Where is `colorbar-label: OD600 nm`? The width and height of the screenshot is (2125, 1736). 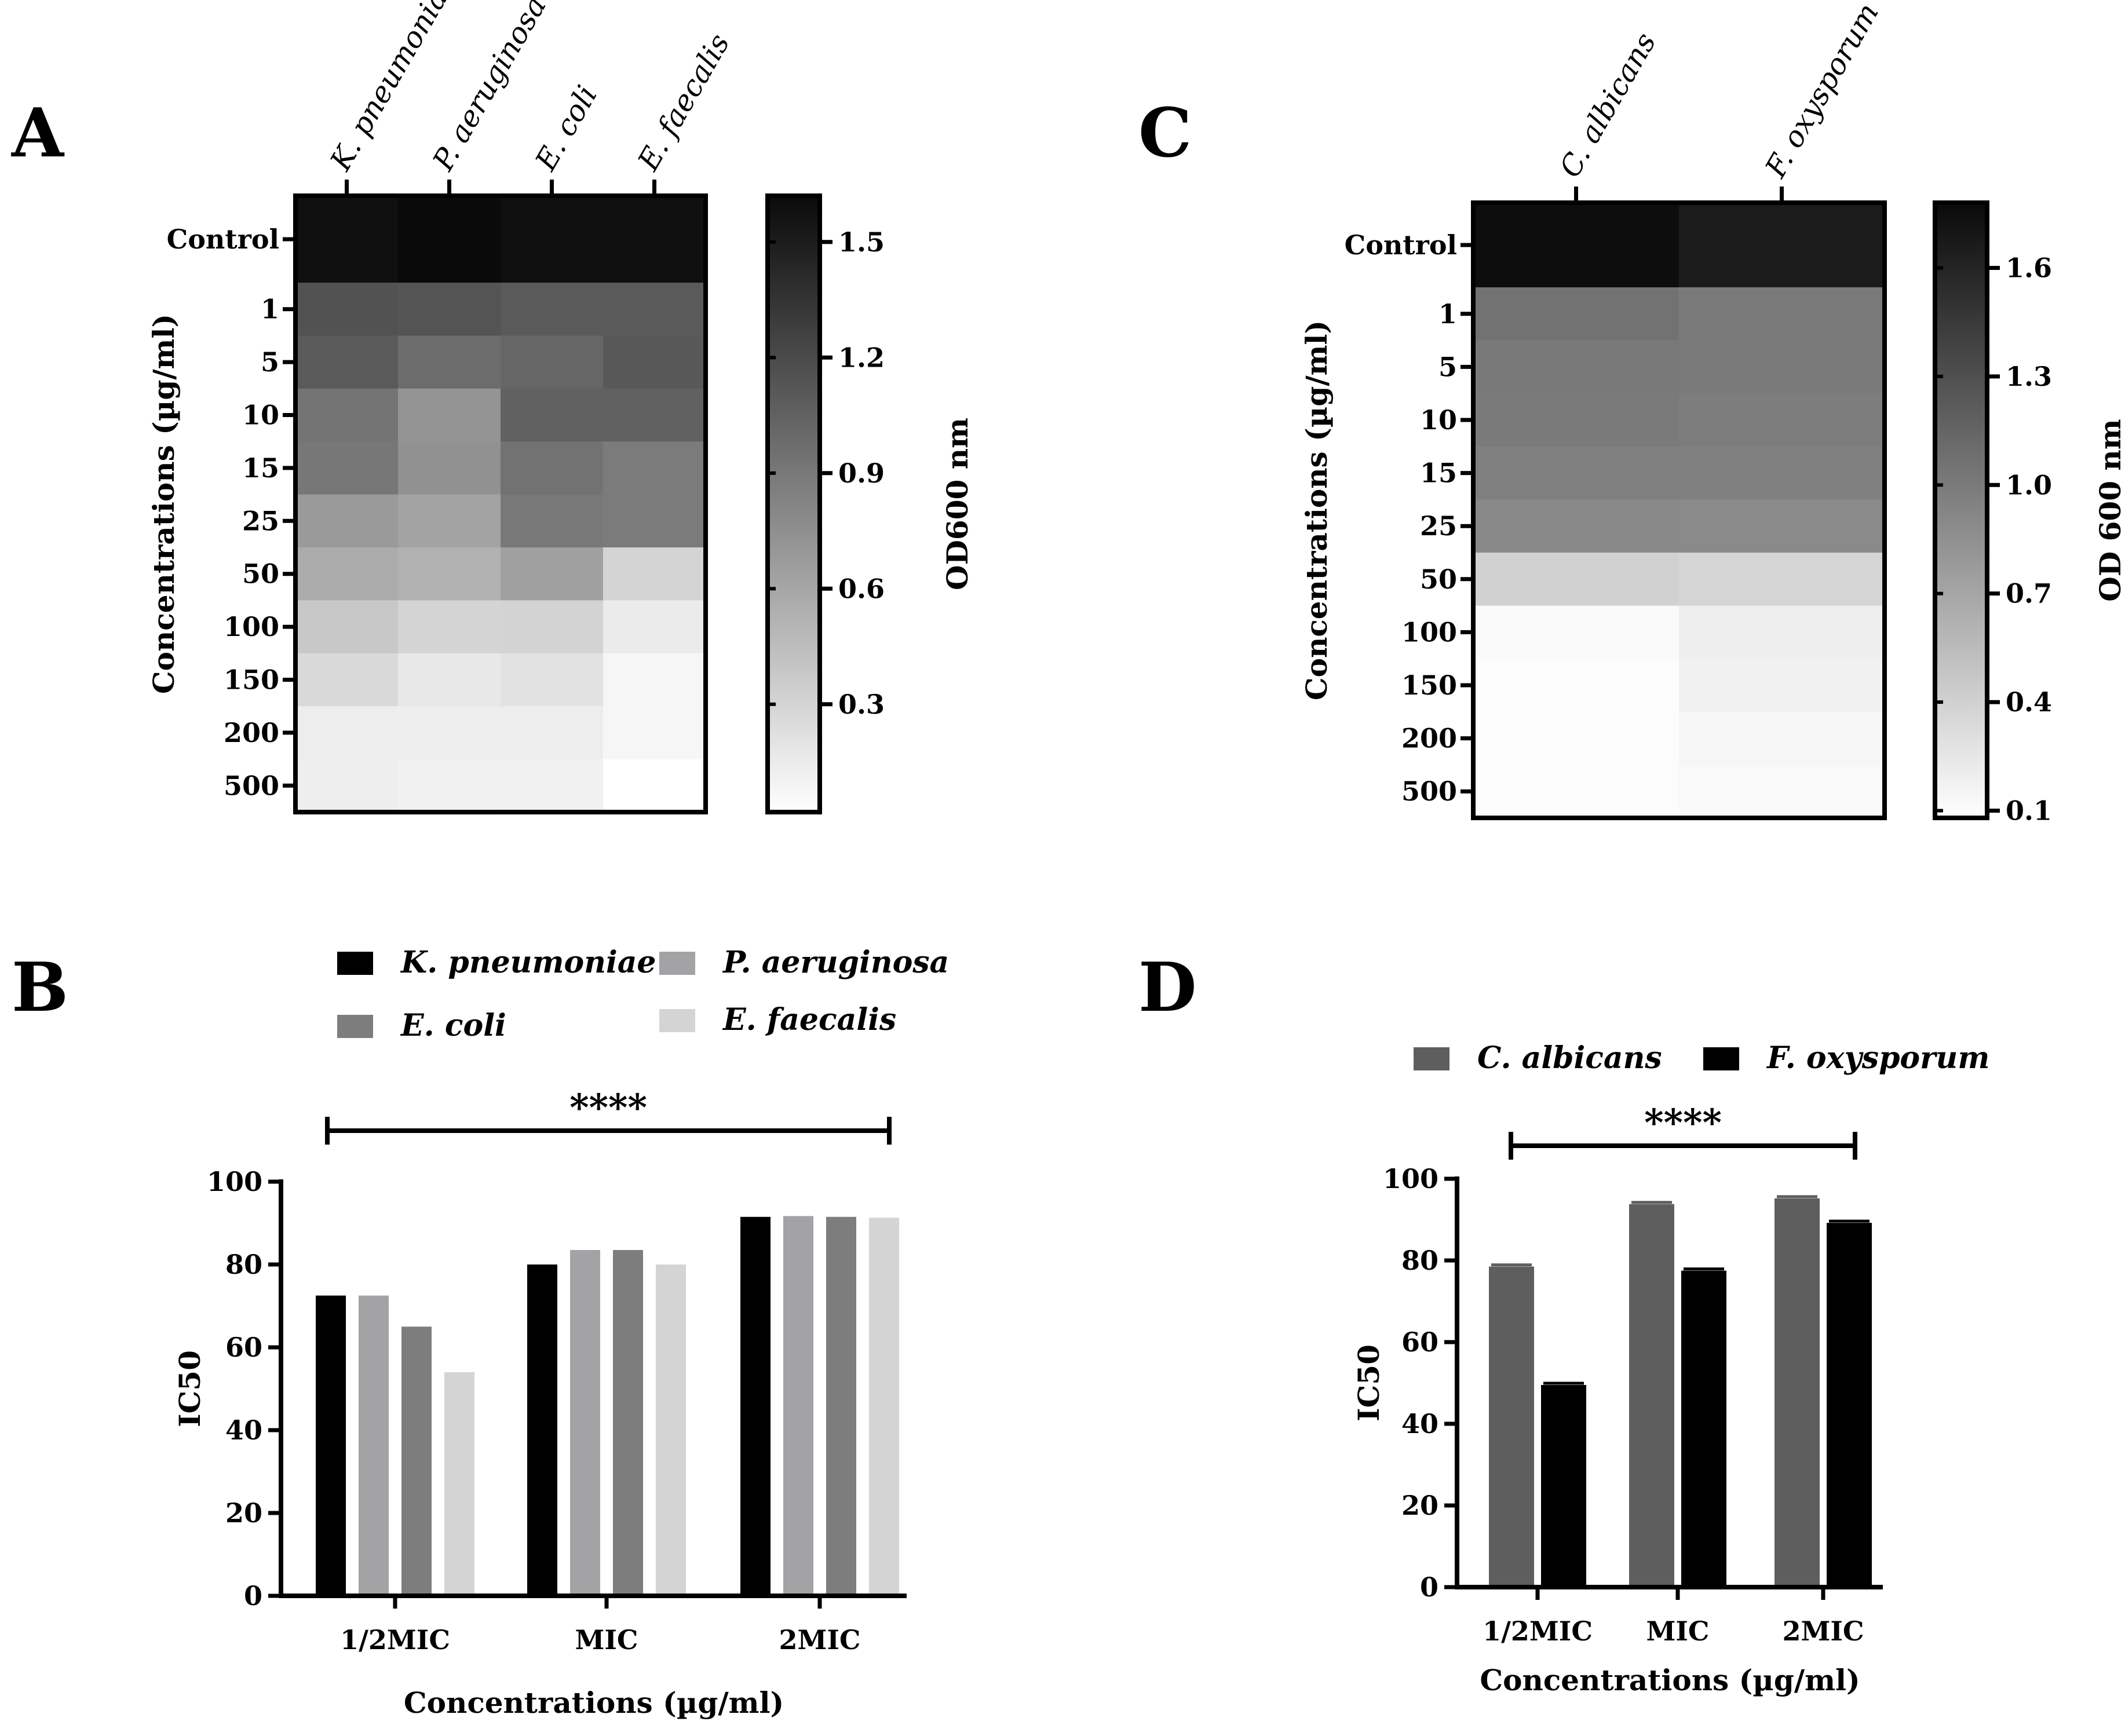 colorbar-label: OD600 nm is located at coordinates (957, 504).